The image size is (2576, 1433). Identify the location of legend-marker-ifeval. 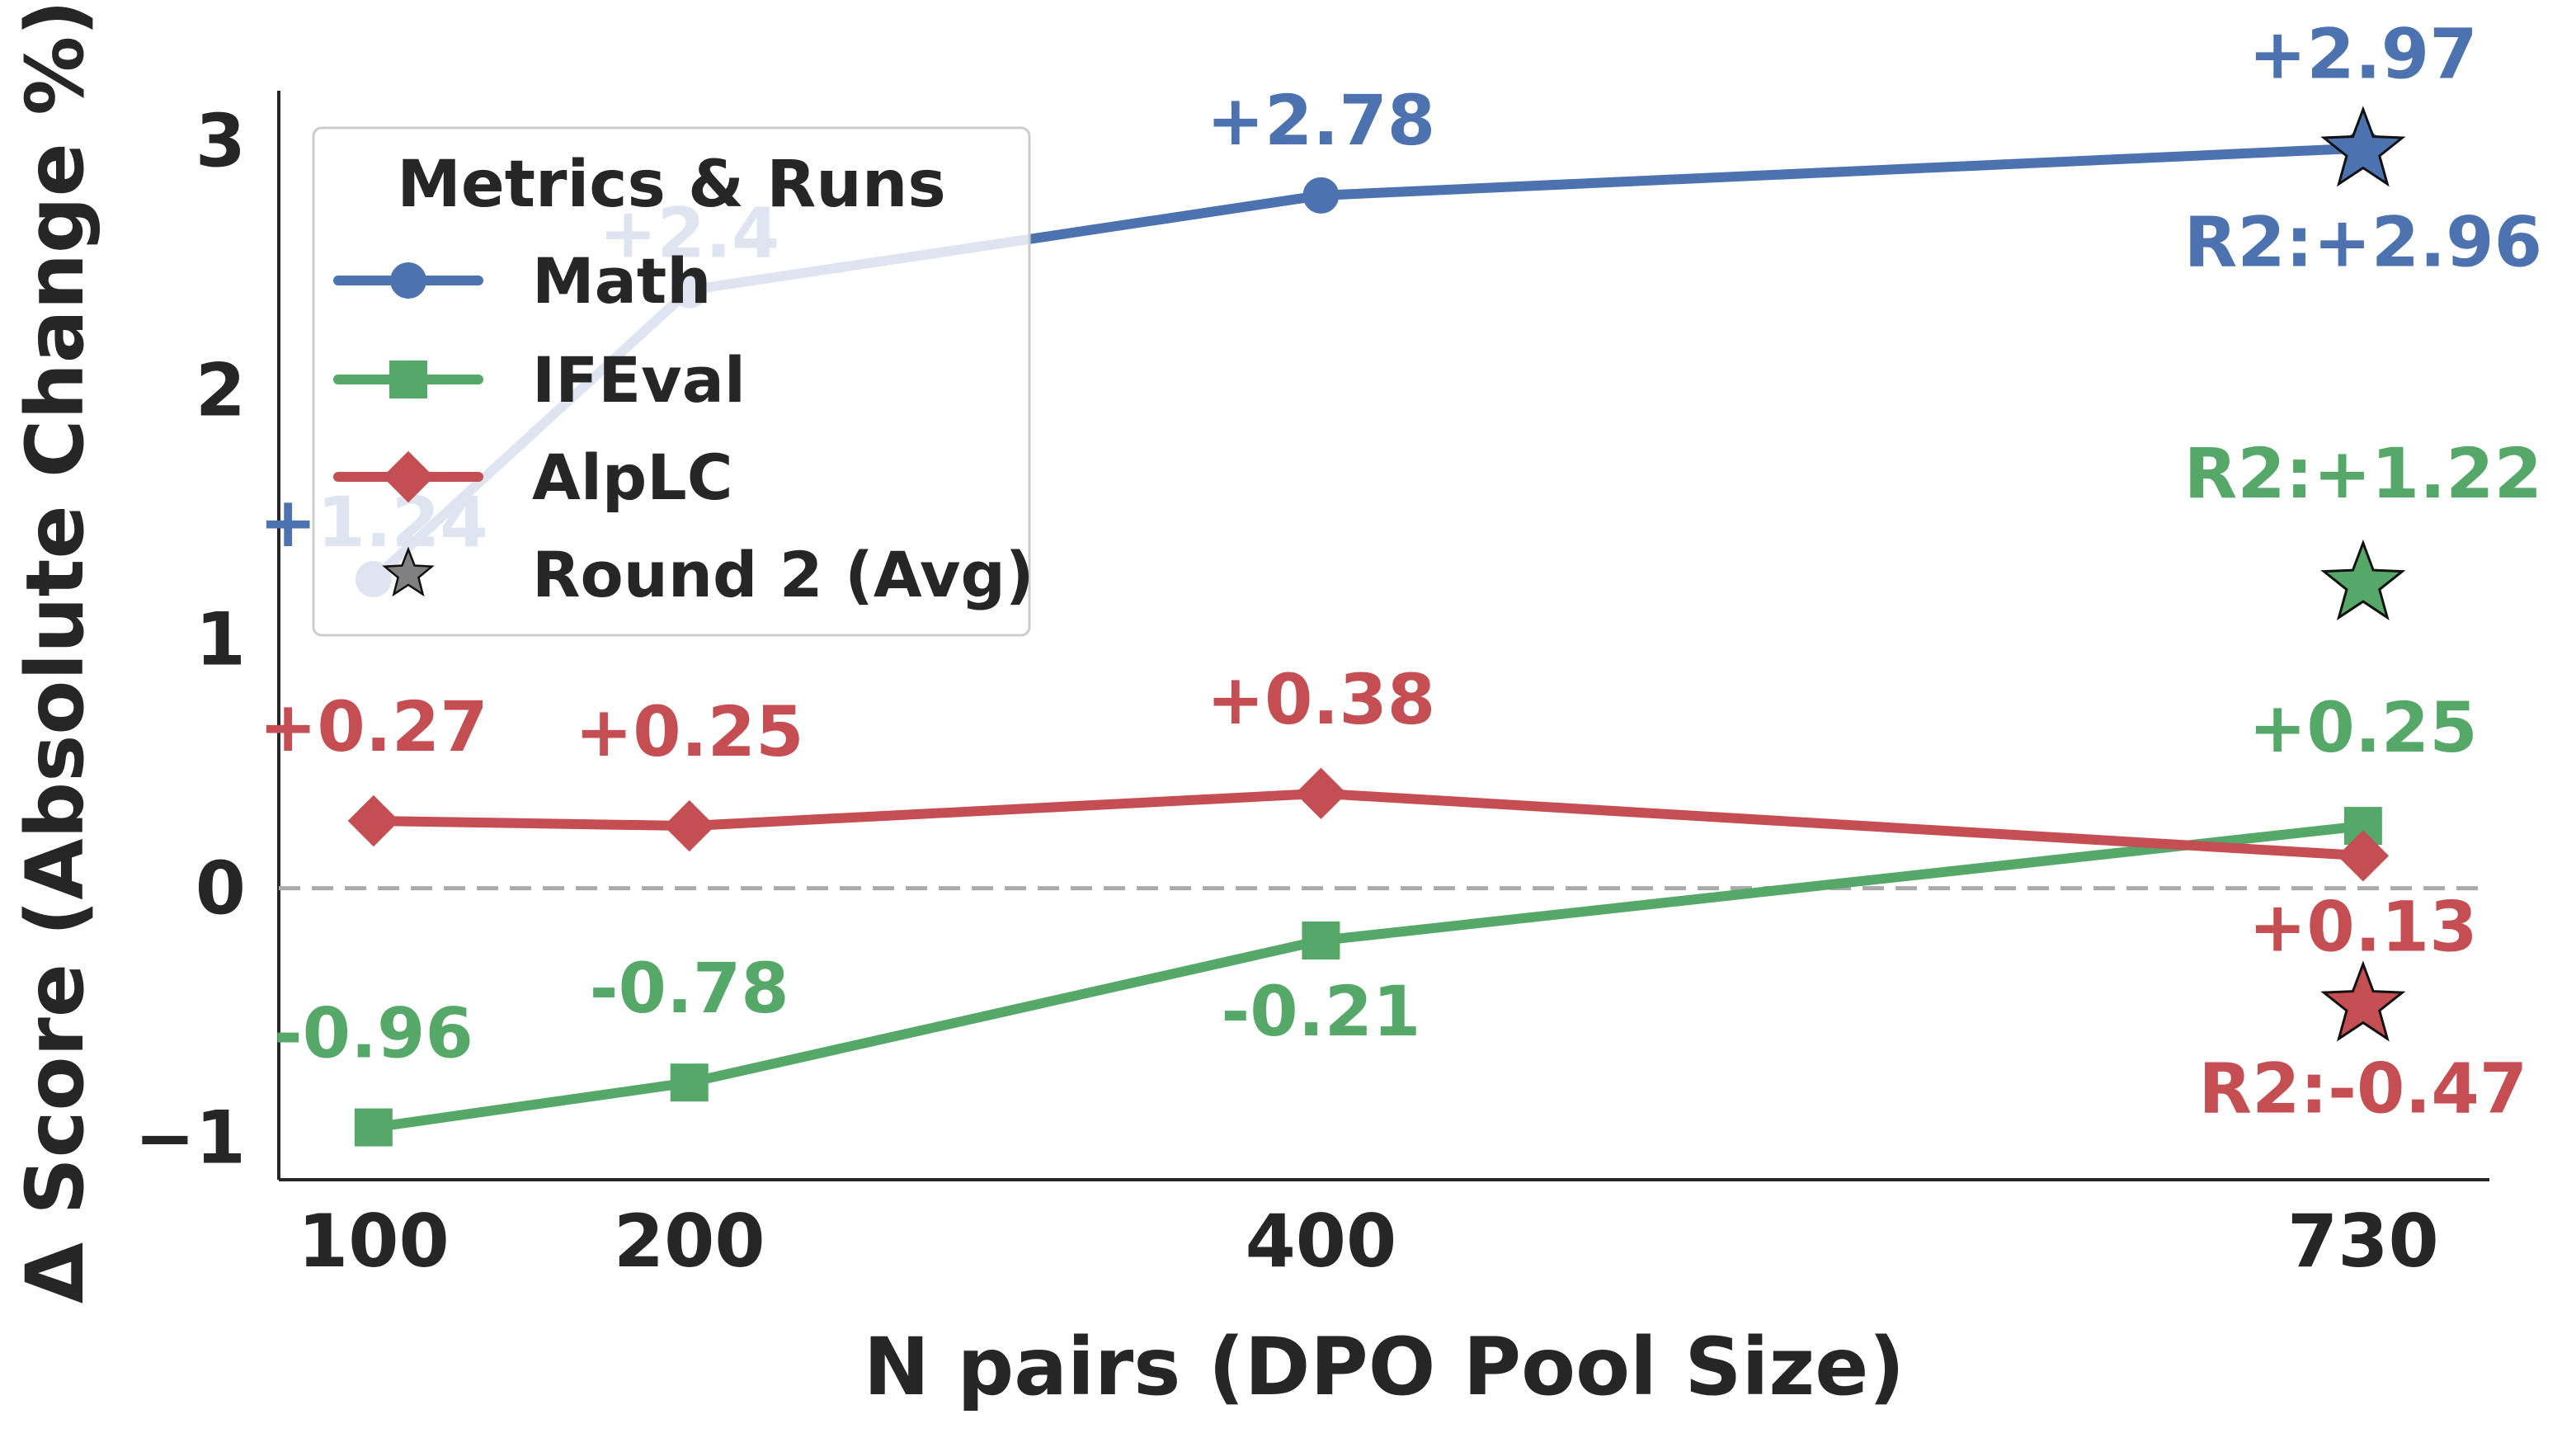
(408, 379).